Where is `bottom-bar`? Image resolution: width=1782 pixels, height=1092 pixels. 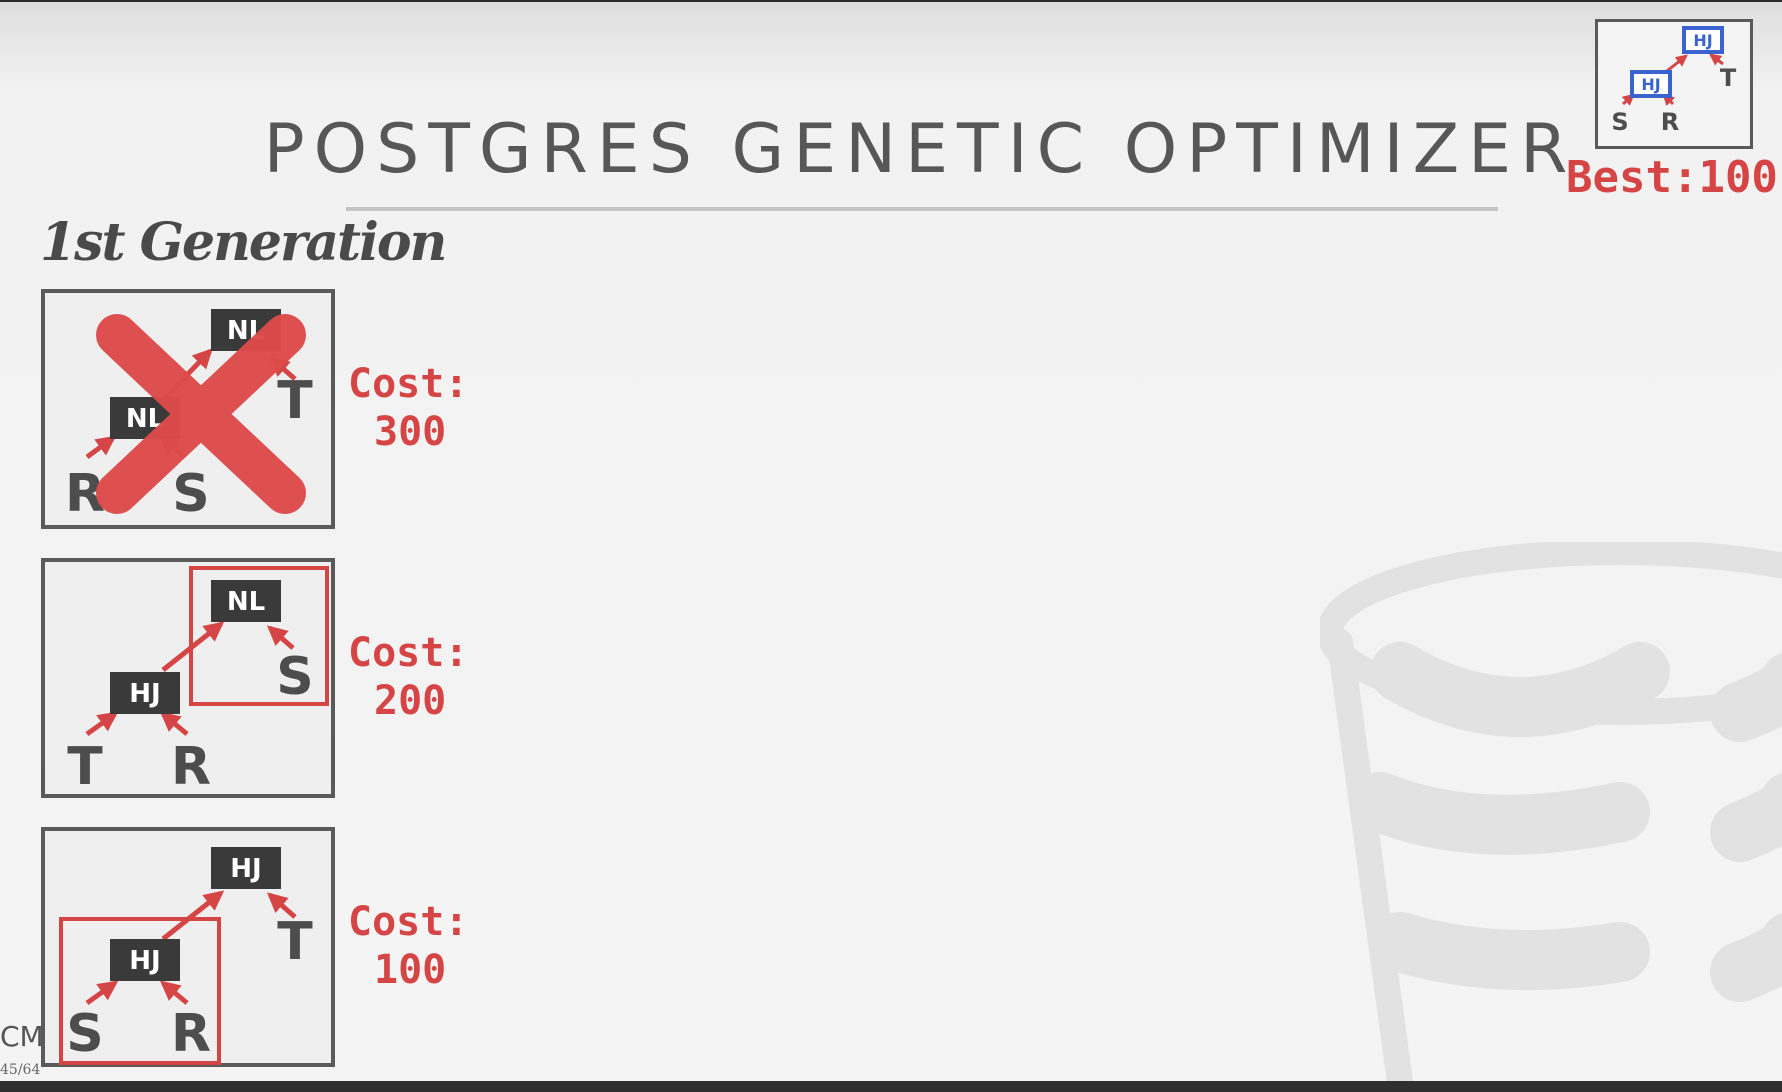
bottom-bar is located at coordinates (891, 1086).